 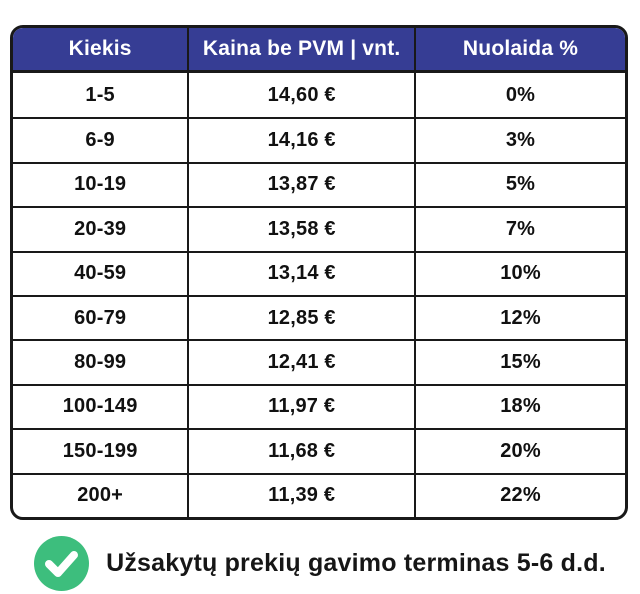 What do you see at coordinates (300, 407) in the screenshot?
I see `price-cell: 11,97 €` at bounding box center [300, 407].